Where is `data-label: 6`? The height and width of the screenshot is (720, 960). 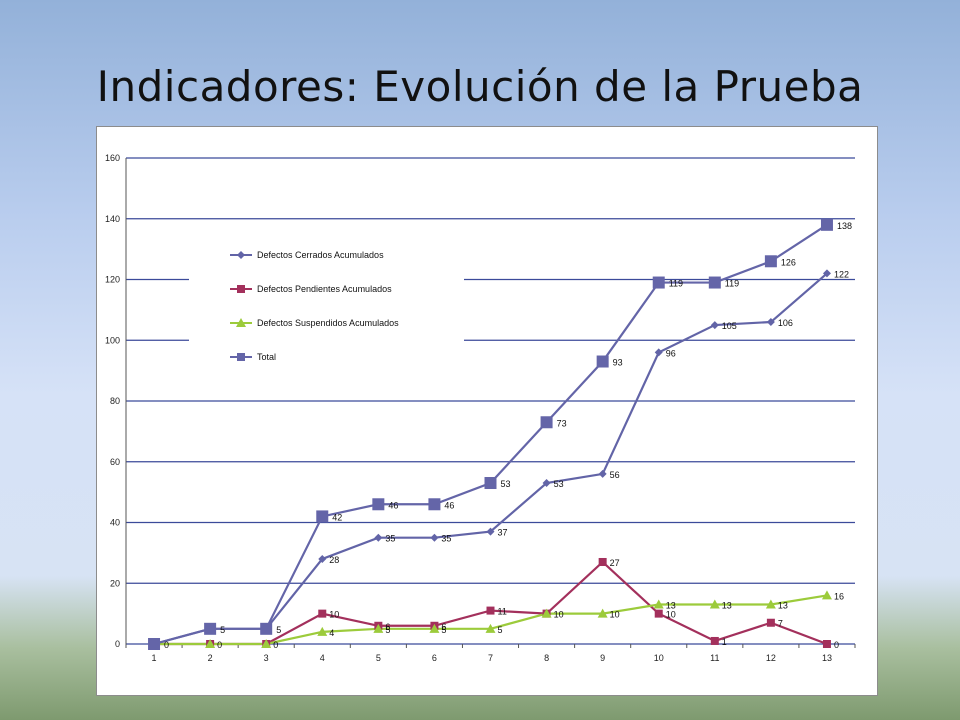 data-label: 6 is located at coordinates (387, 627).